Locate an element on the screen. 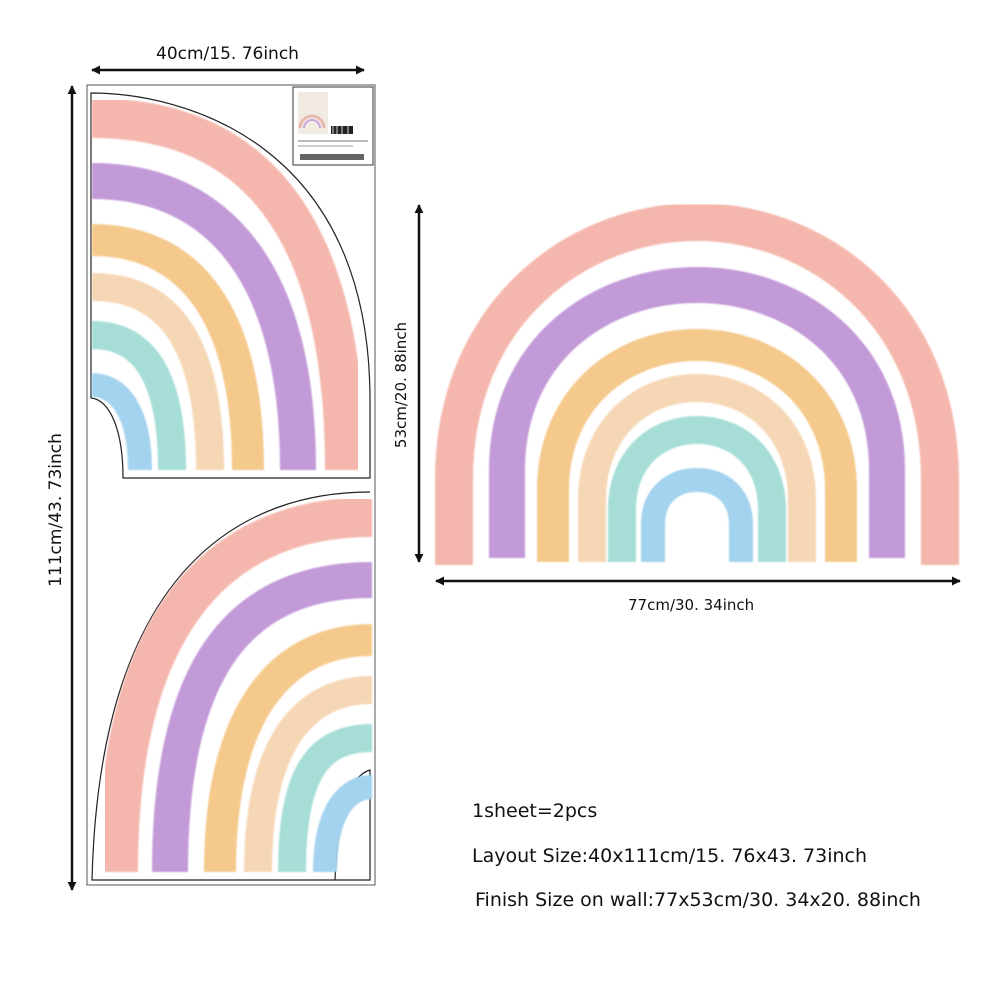 The image size is (1000, 1000). layout-size-value: 40x111cm/15. 76x43. 73inch is located at coordinates (728, 856).